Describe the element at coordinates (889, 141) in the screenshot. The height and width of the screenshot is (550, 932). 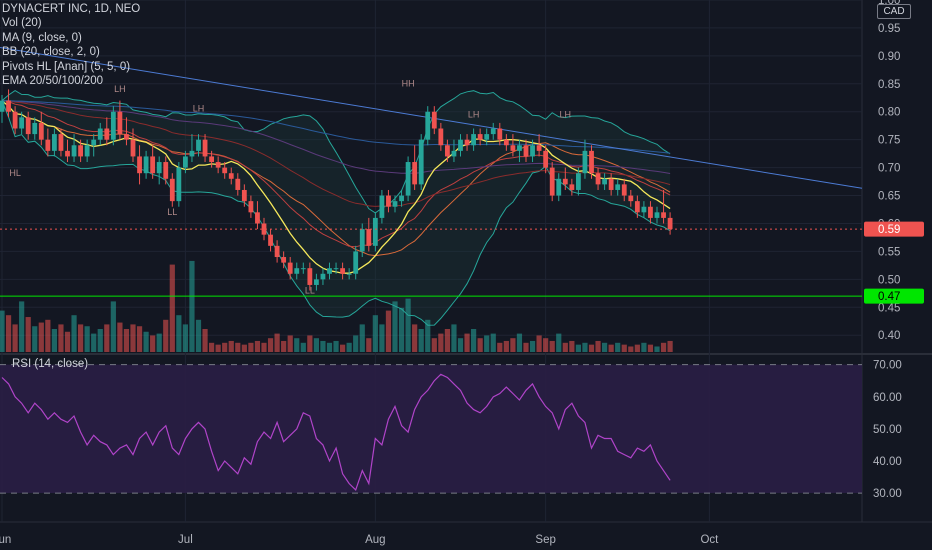
I see `price-tick-label: 0.75` at that location.